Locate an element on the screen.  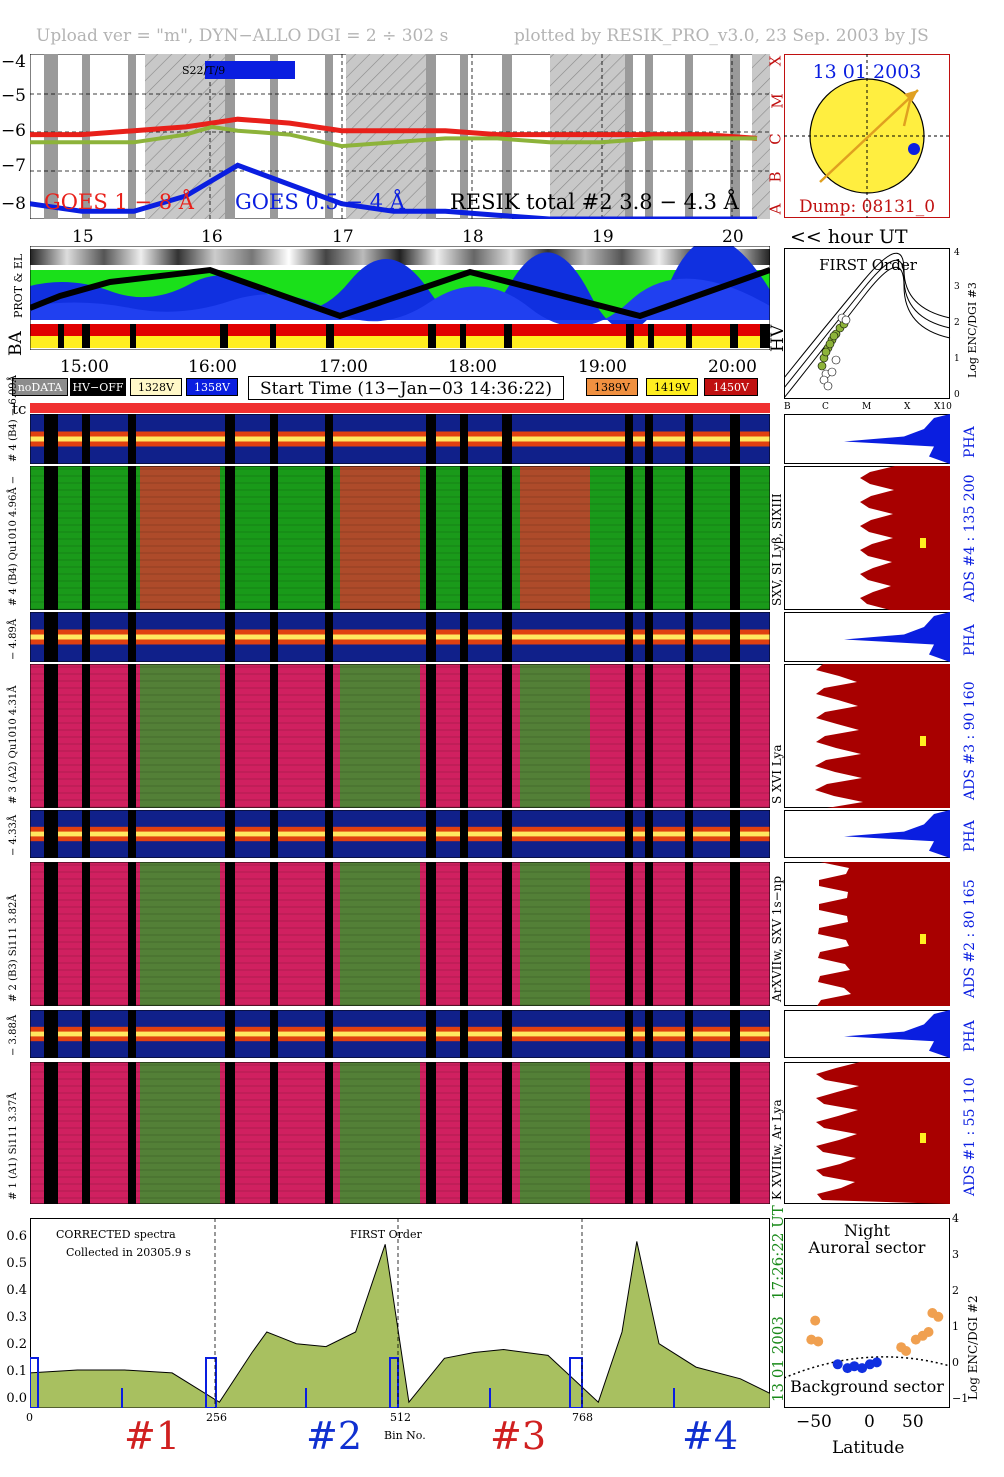
ytick: −4 is located at coordinates (13, 62).